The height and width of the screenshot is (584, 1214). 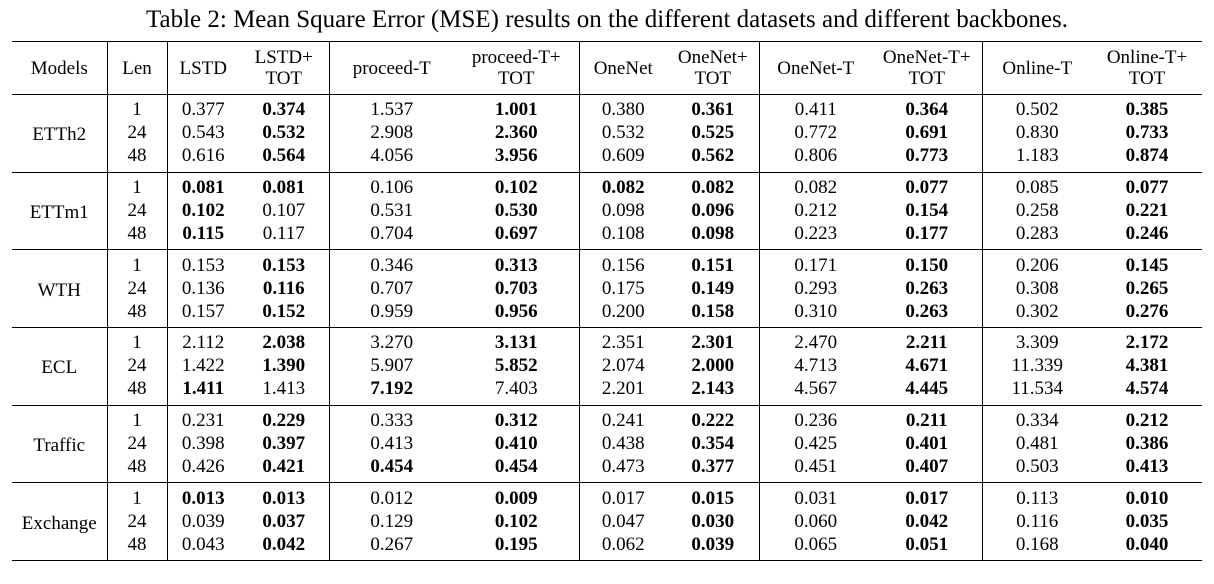 I want to click on mse-value-cell: 0.407, so click(x=927, y=469).